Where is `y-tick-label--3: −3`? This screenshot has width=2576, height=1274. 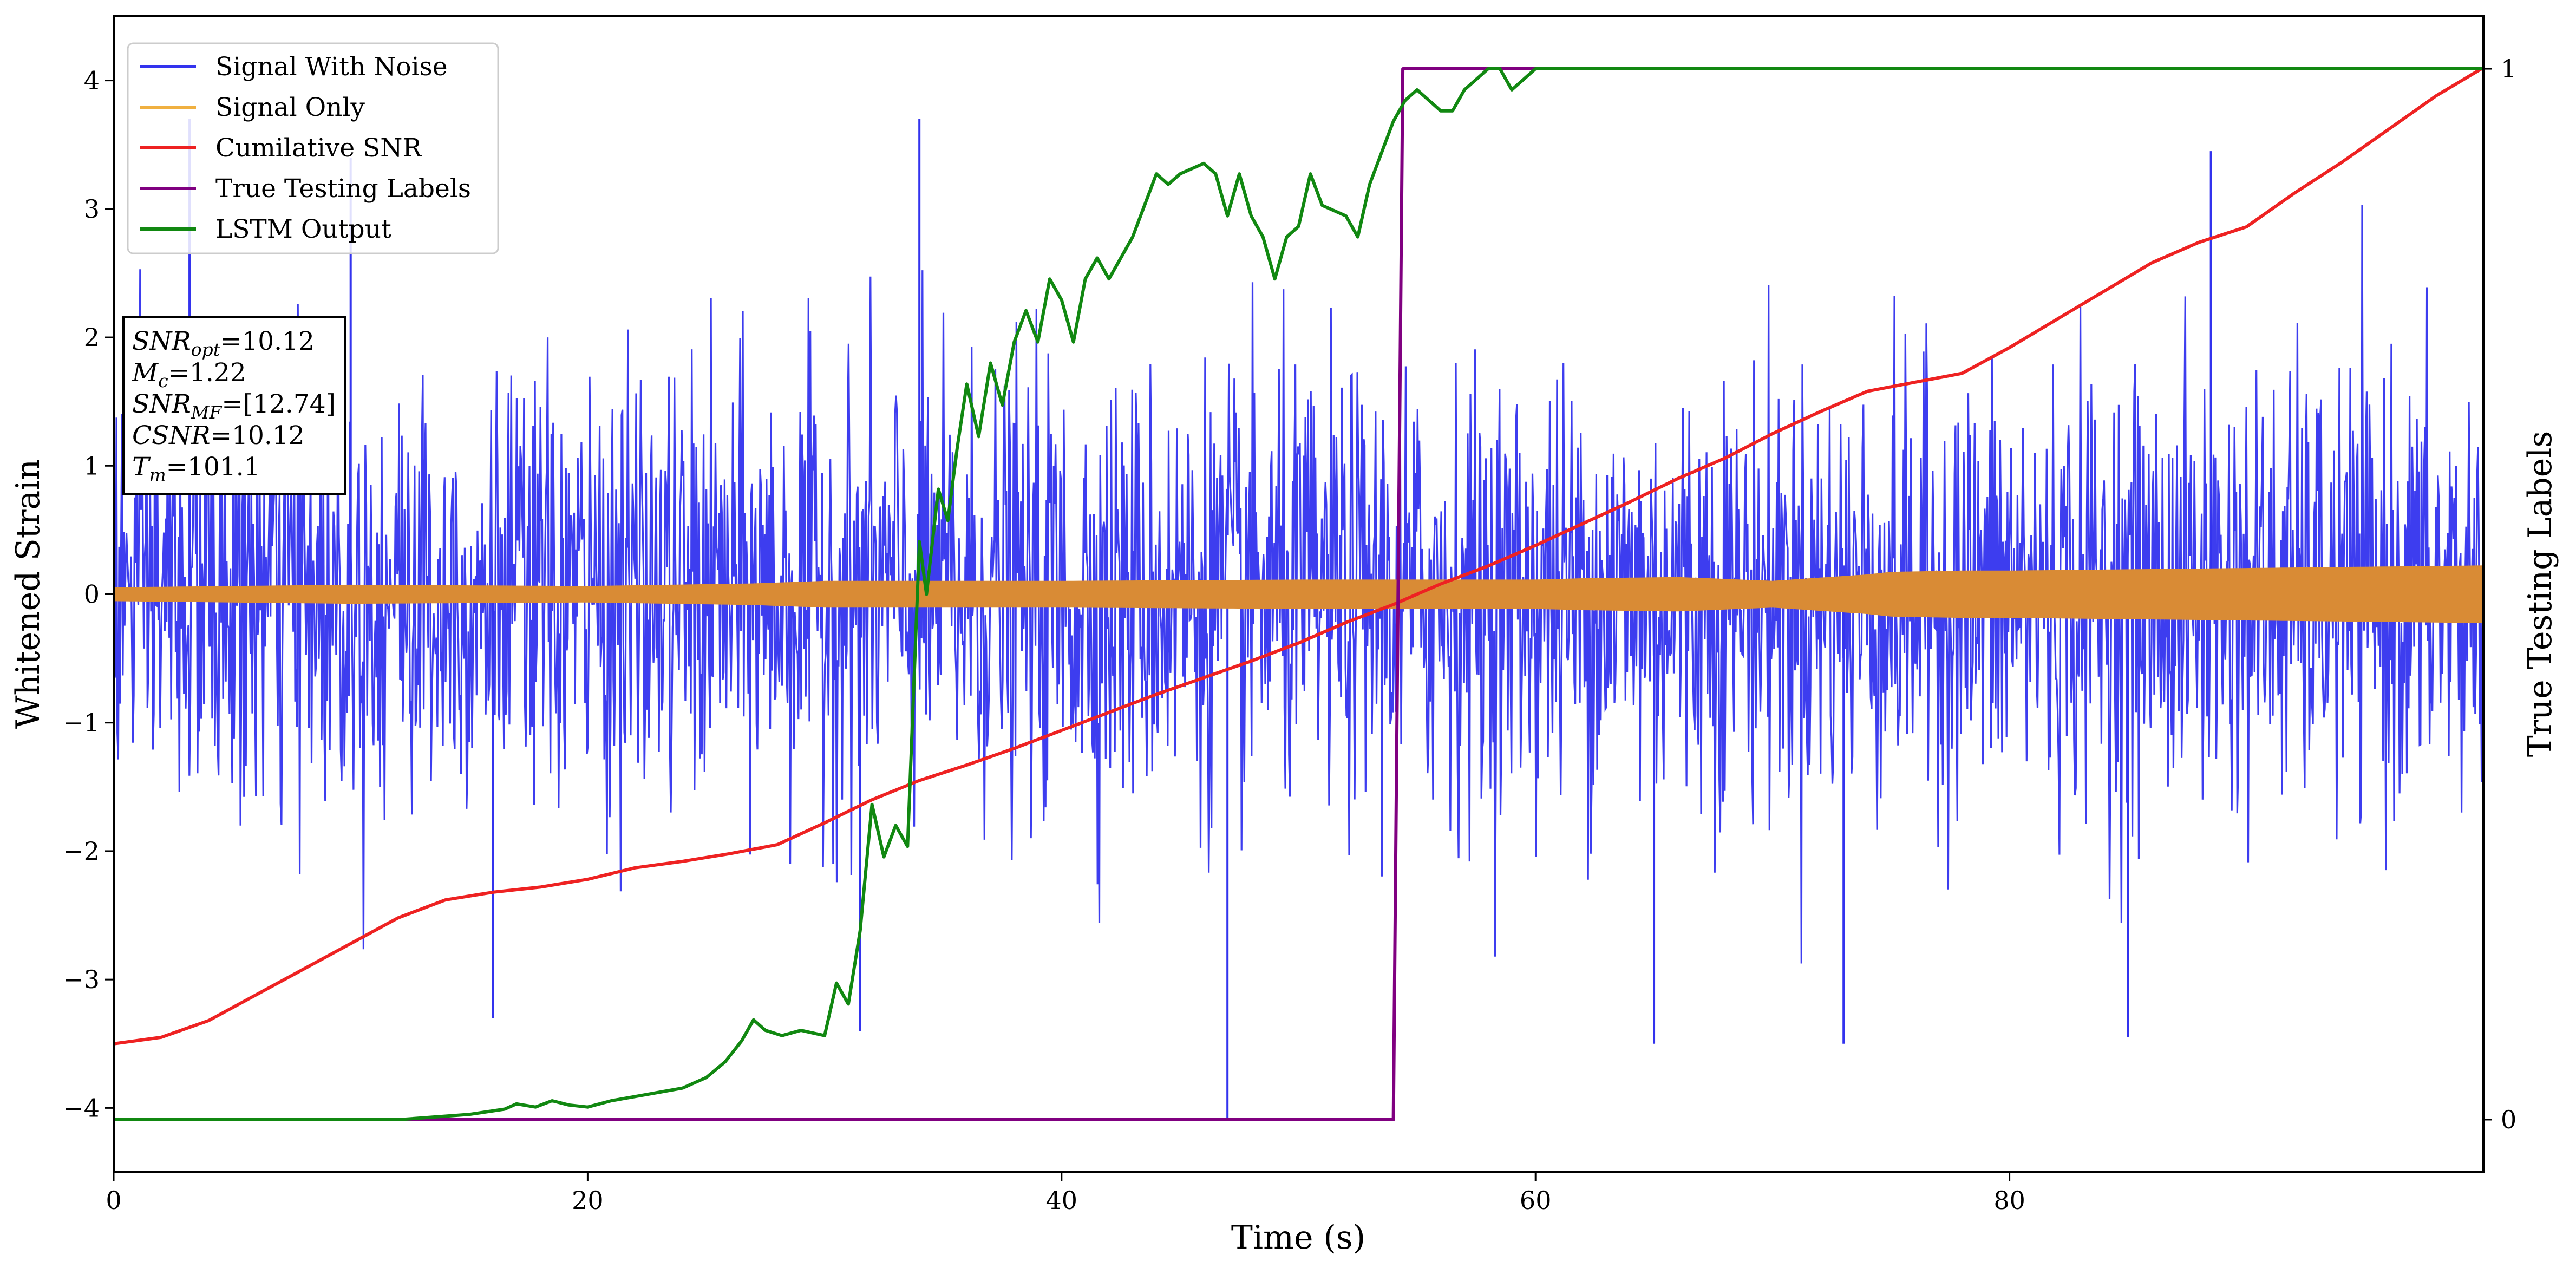 y-tick-label--3: −3 is located at coordinates (82, 979).